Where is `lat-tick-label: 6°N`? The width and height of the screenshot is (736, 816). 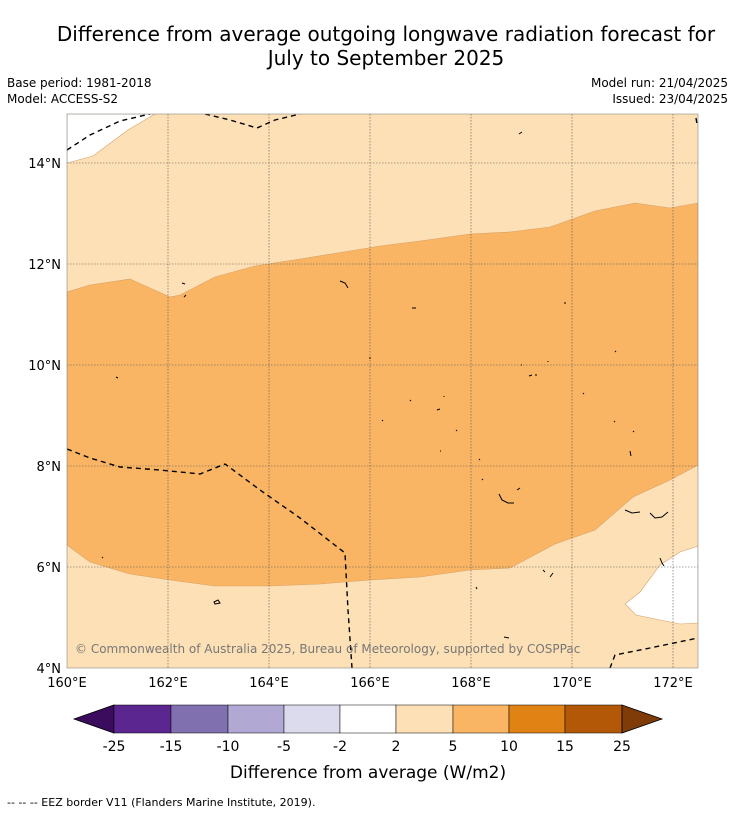 lat-tick-label: 6°N is located at coordinates (49, 568).